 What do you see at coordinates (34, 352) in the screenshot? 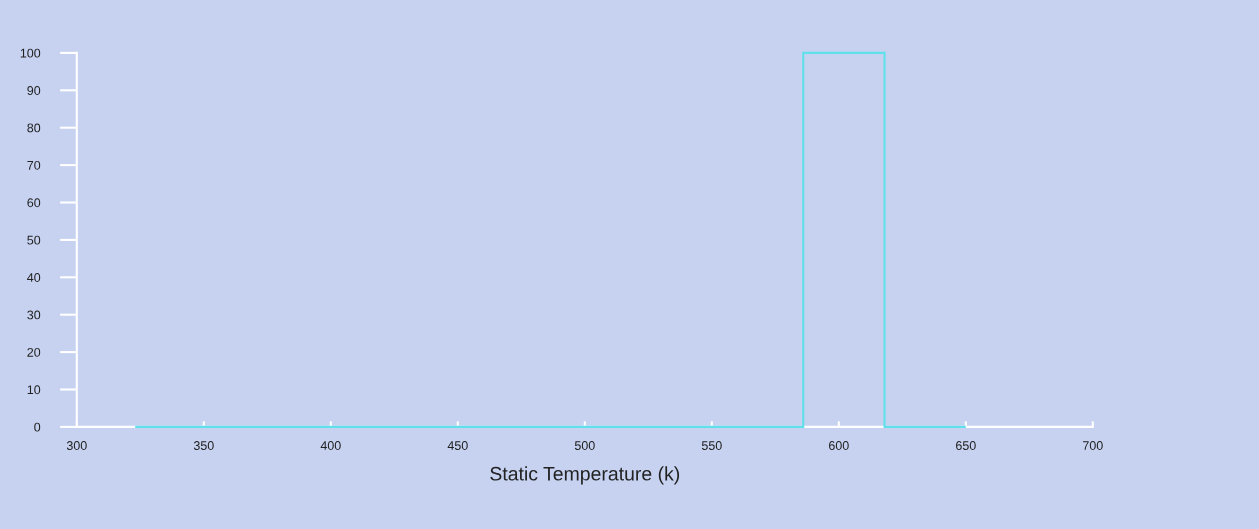
I see `y-tick-label: 20` at bounding box center [34, 352].